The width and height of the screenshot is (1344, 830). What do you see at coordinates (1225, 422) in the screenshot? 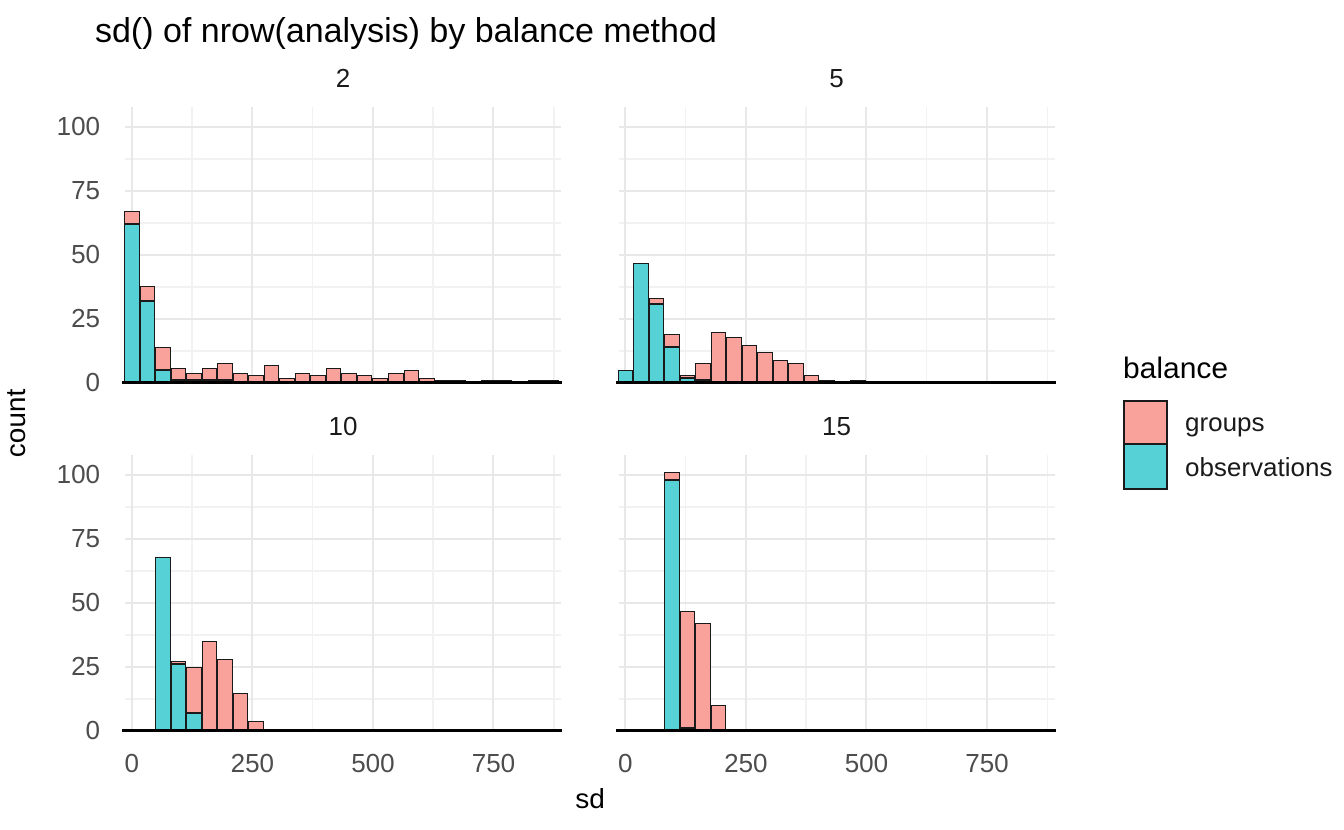
I see `legend-label-groups: groups` at bounding box center [1225, 422].